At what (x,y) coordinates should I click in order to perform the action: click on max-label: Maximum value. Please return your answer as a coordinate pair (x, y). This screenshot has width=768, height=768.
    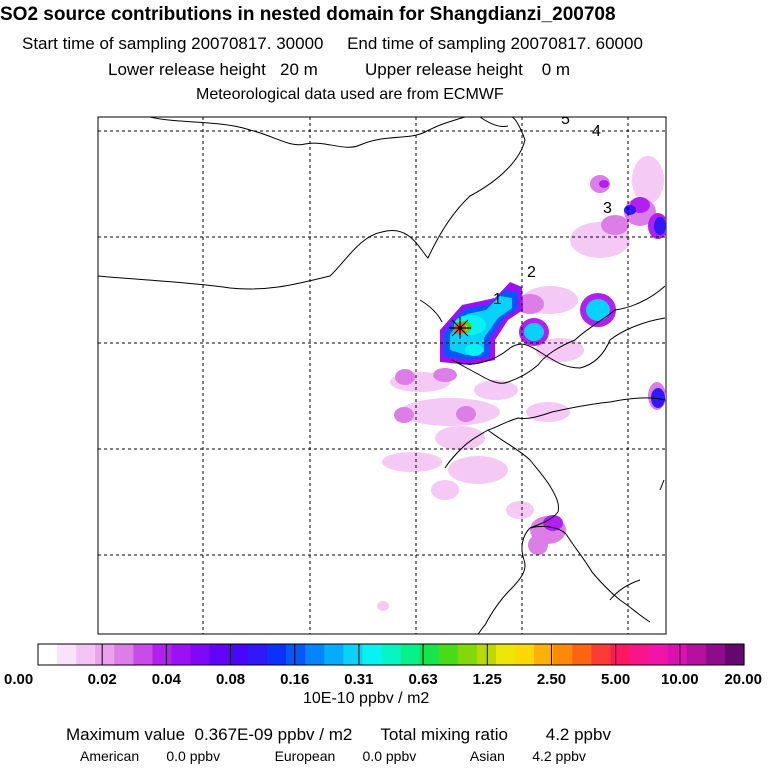
    Looking at the image, I should click on (126, 734).